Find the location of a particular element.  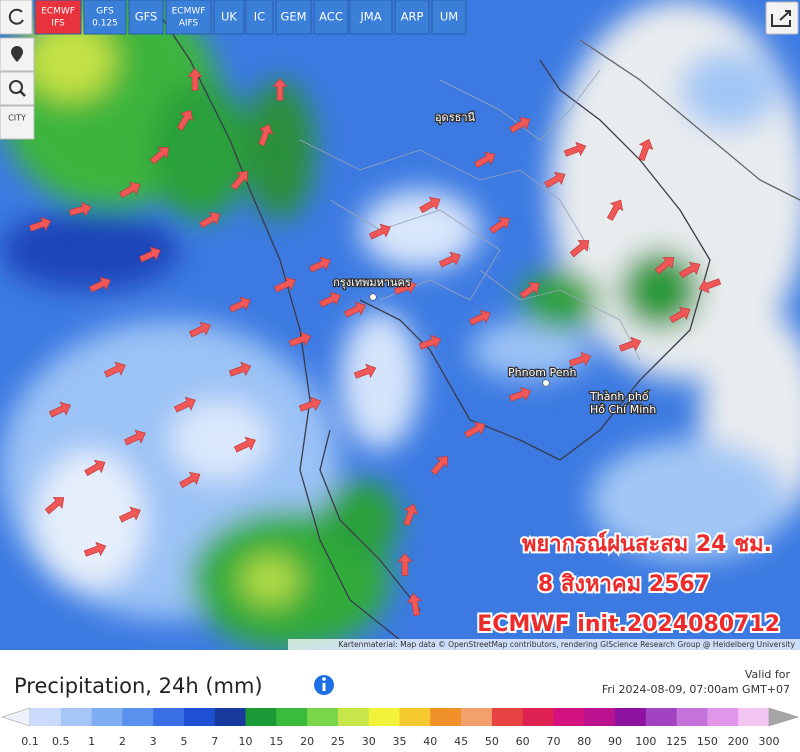

overlay-line: 8 สิงหาคม 2567 is located at coordinates (624, 584).